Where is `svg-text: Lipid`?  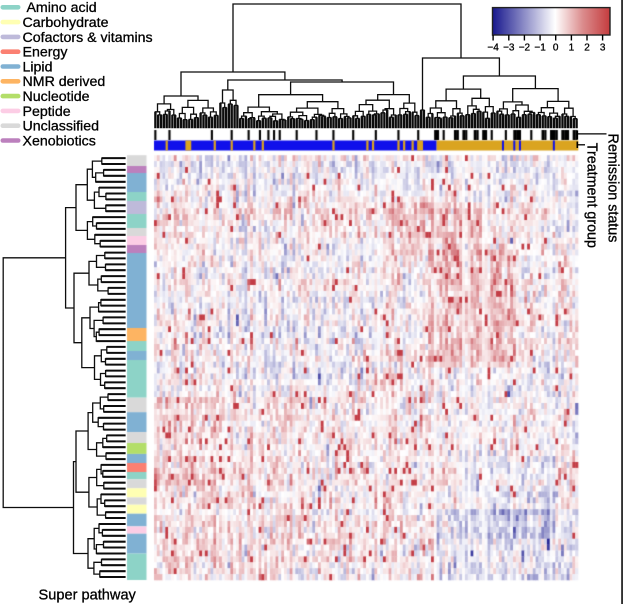
svg-text: Lipid is located at coordinates (38, 67).